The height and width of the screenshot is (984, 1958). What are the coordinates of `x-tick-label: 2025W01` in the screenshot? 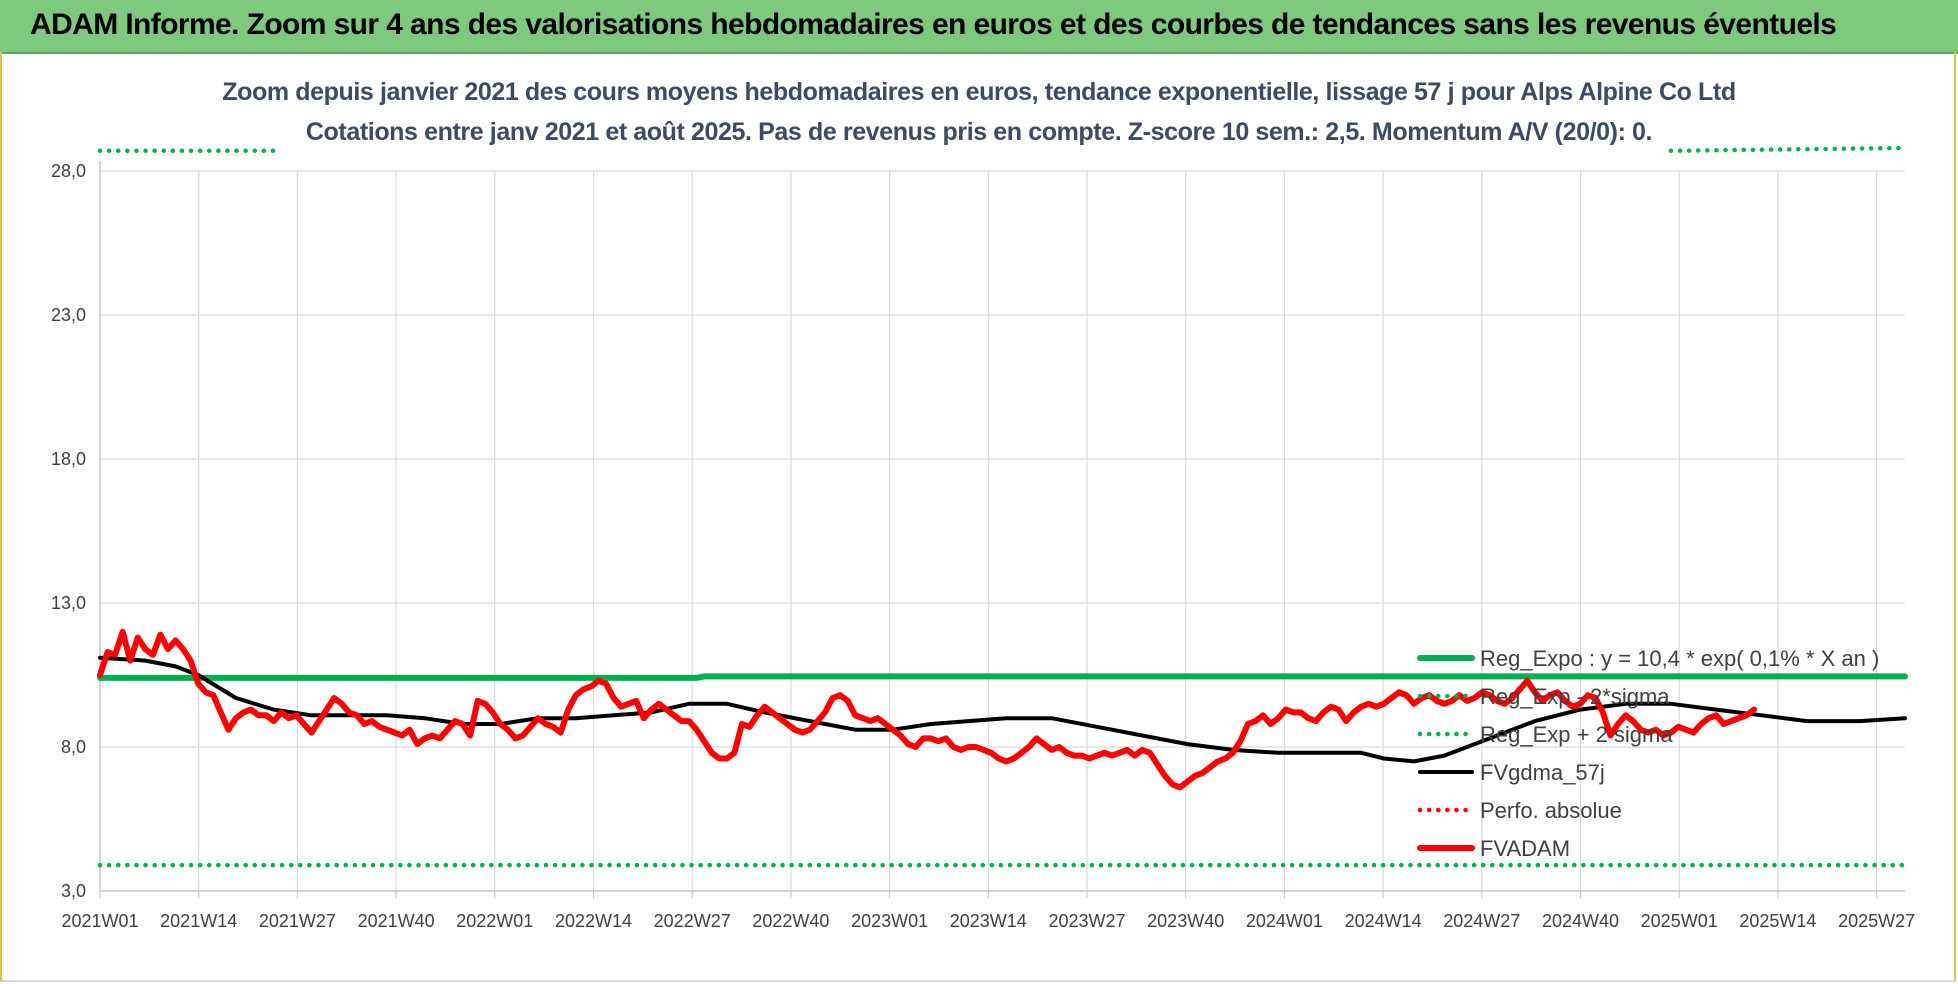 It's located at (1679, 921).